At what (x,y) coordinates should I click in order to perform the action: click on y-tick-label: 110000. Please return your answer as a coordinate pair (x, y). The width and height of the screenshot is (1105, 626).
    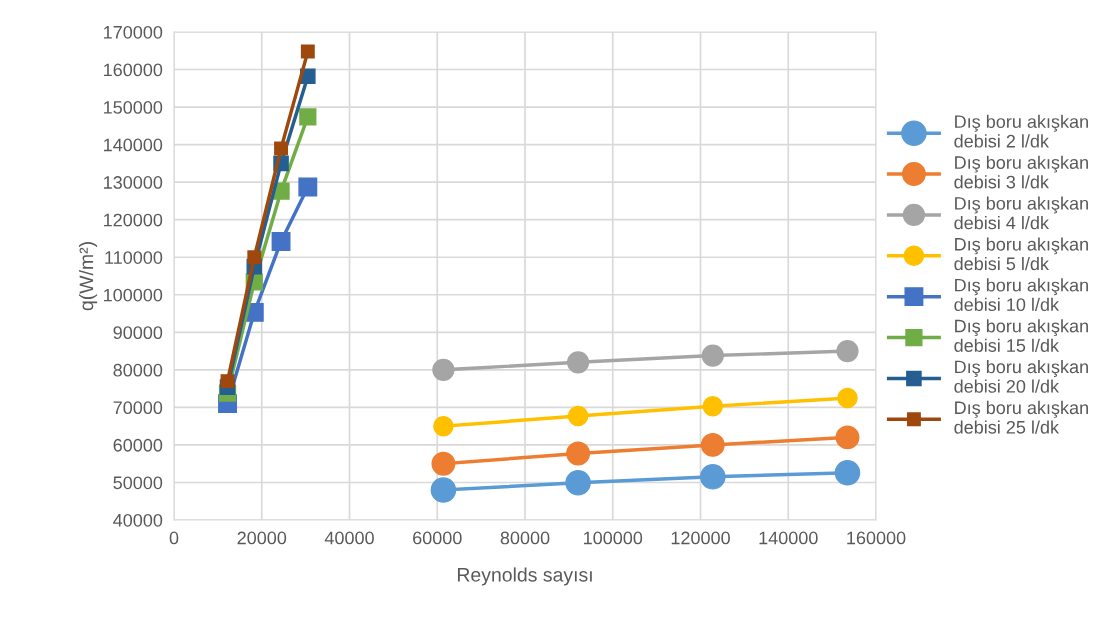
    Looking at the image, I should click on (134, 257).